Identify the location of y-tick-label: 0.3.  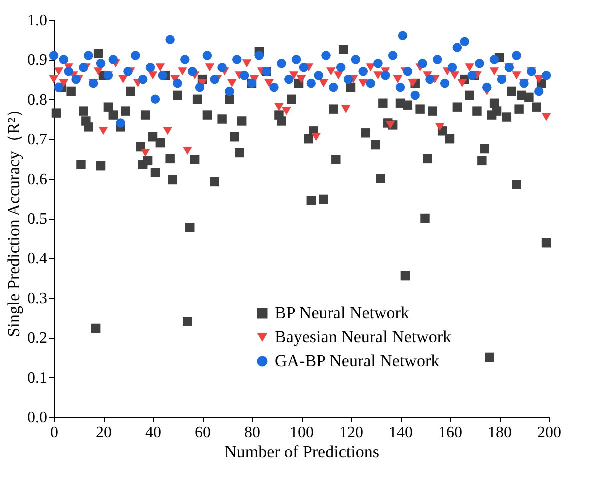
(38, 299).